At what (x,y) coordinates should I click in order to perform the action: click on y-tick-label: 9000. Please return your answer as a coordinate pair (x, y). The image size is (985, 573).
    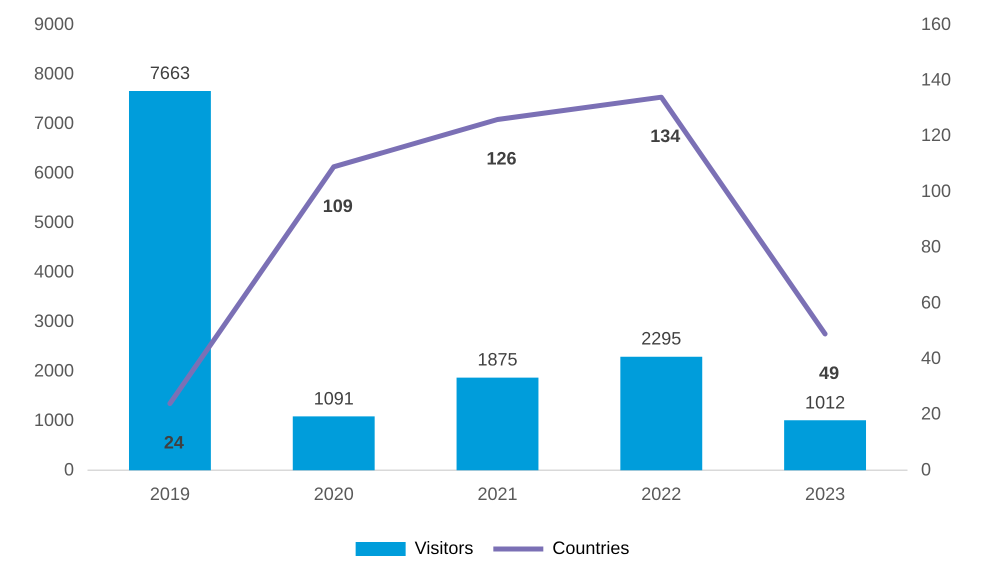
    Looking at the image, I should click on (54, 24).